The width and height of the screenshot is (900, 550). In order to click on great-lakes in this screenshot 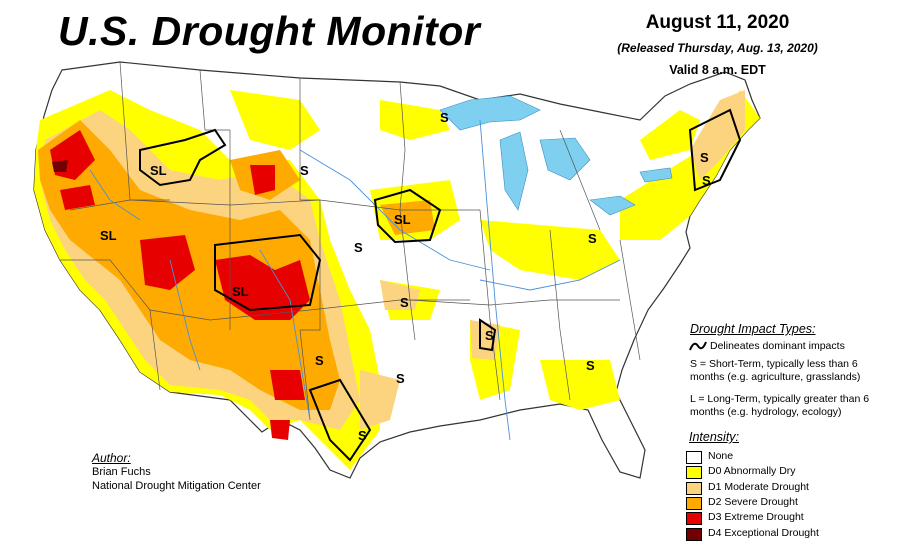, I will do `click(556, 155)`.